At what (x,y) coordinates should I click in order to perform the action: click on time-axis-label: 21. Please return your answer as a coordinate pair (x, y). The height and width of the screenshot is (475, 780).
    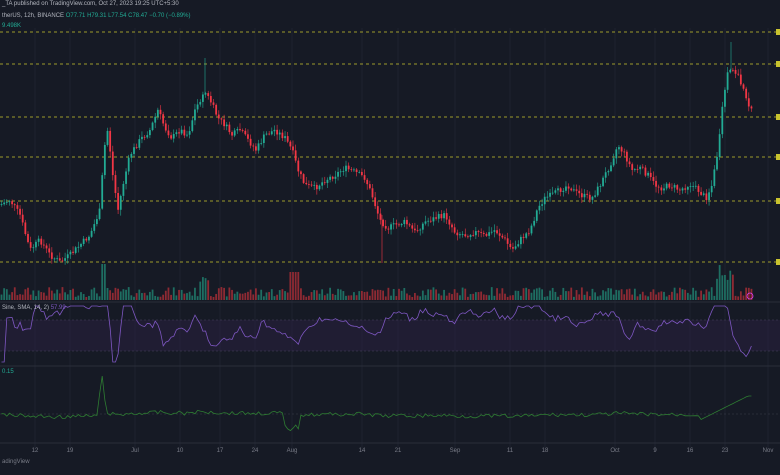
    Looking at the image, I should click on (398, 451).